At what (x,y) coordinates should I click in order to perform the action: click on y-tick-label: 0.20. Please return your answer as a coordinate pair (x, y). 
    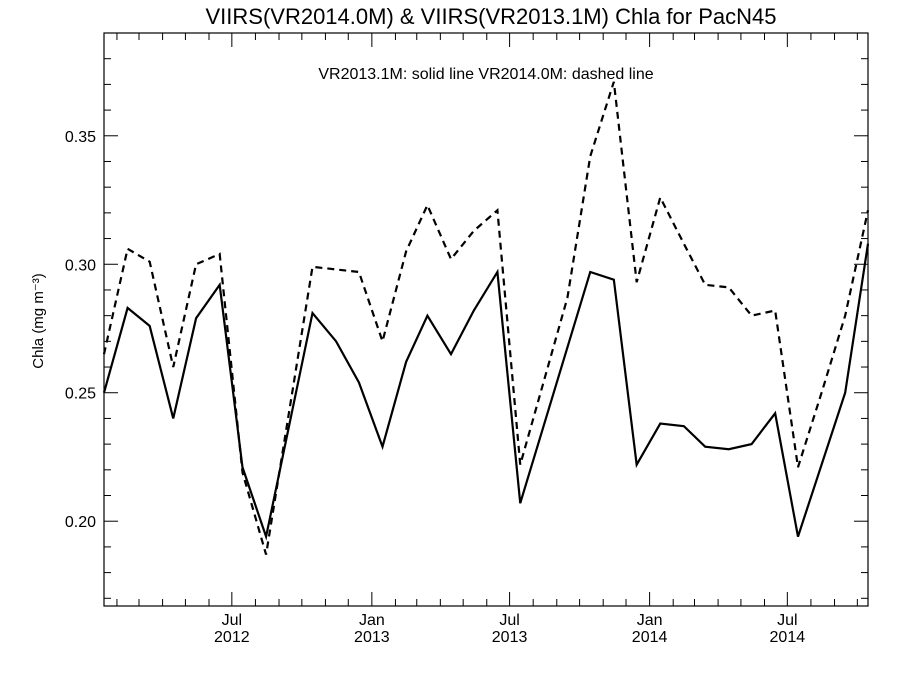
    Looking at the image, I should click on (80, 522).